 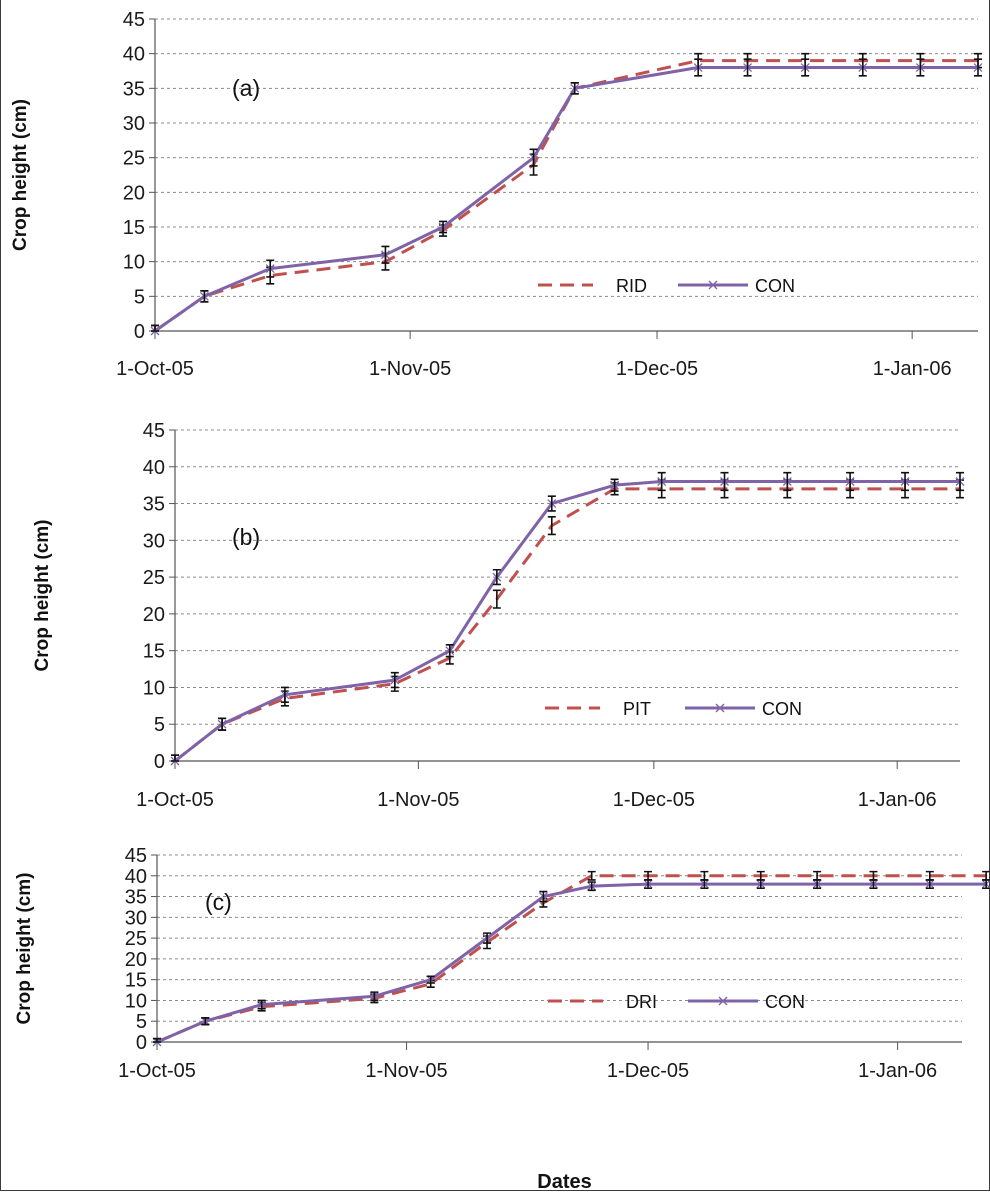 I want to click on legend-label-pit: PIT, so click(x=637, y=709).